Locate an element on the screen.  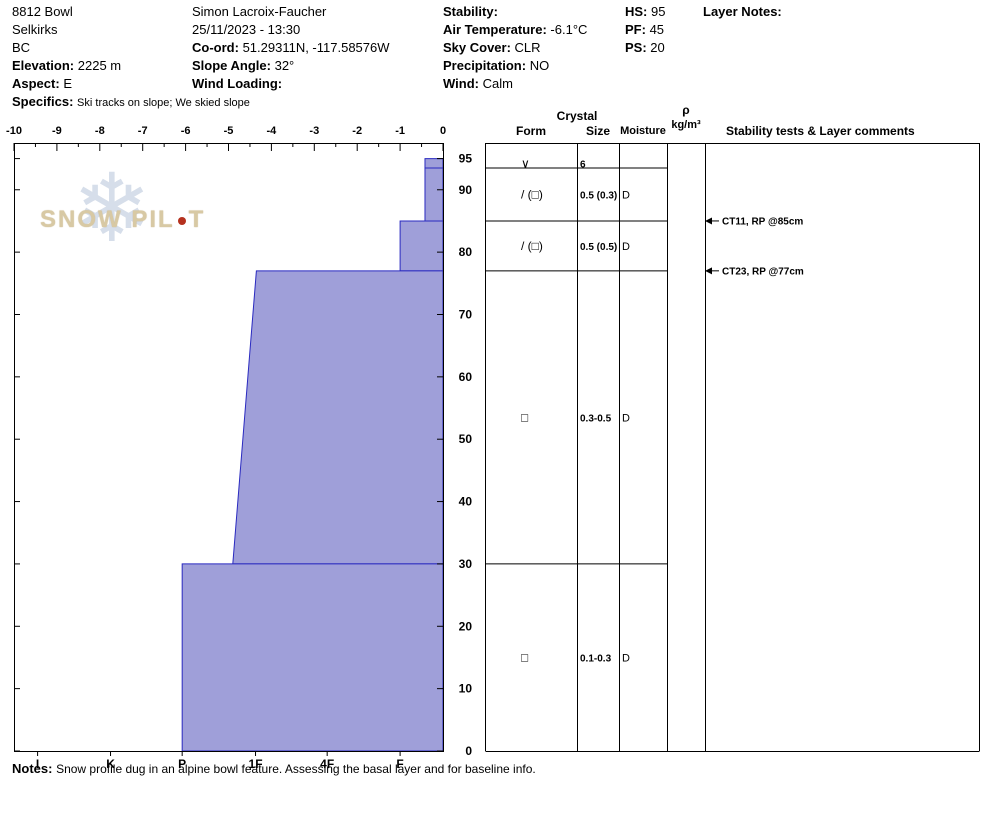
x-axis-label: -8 is located at coordinates (100, 131).